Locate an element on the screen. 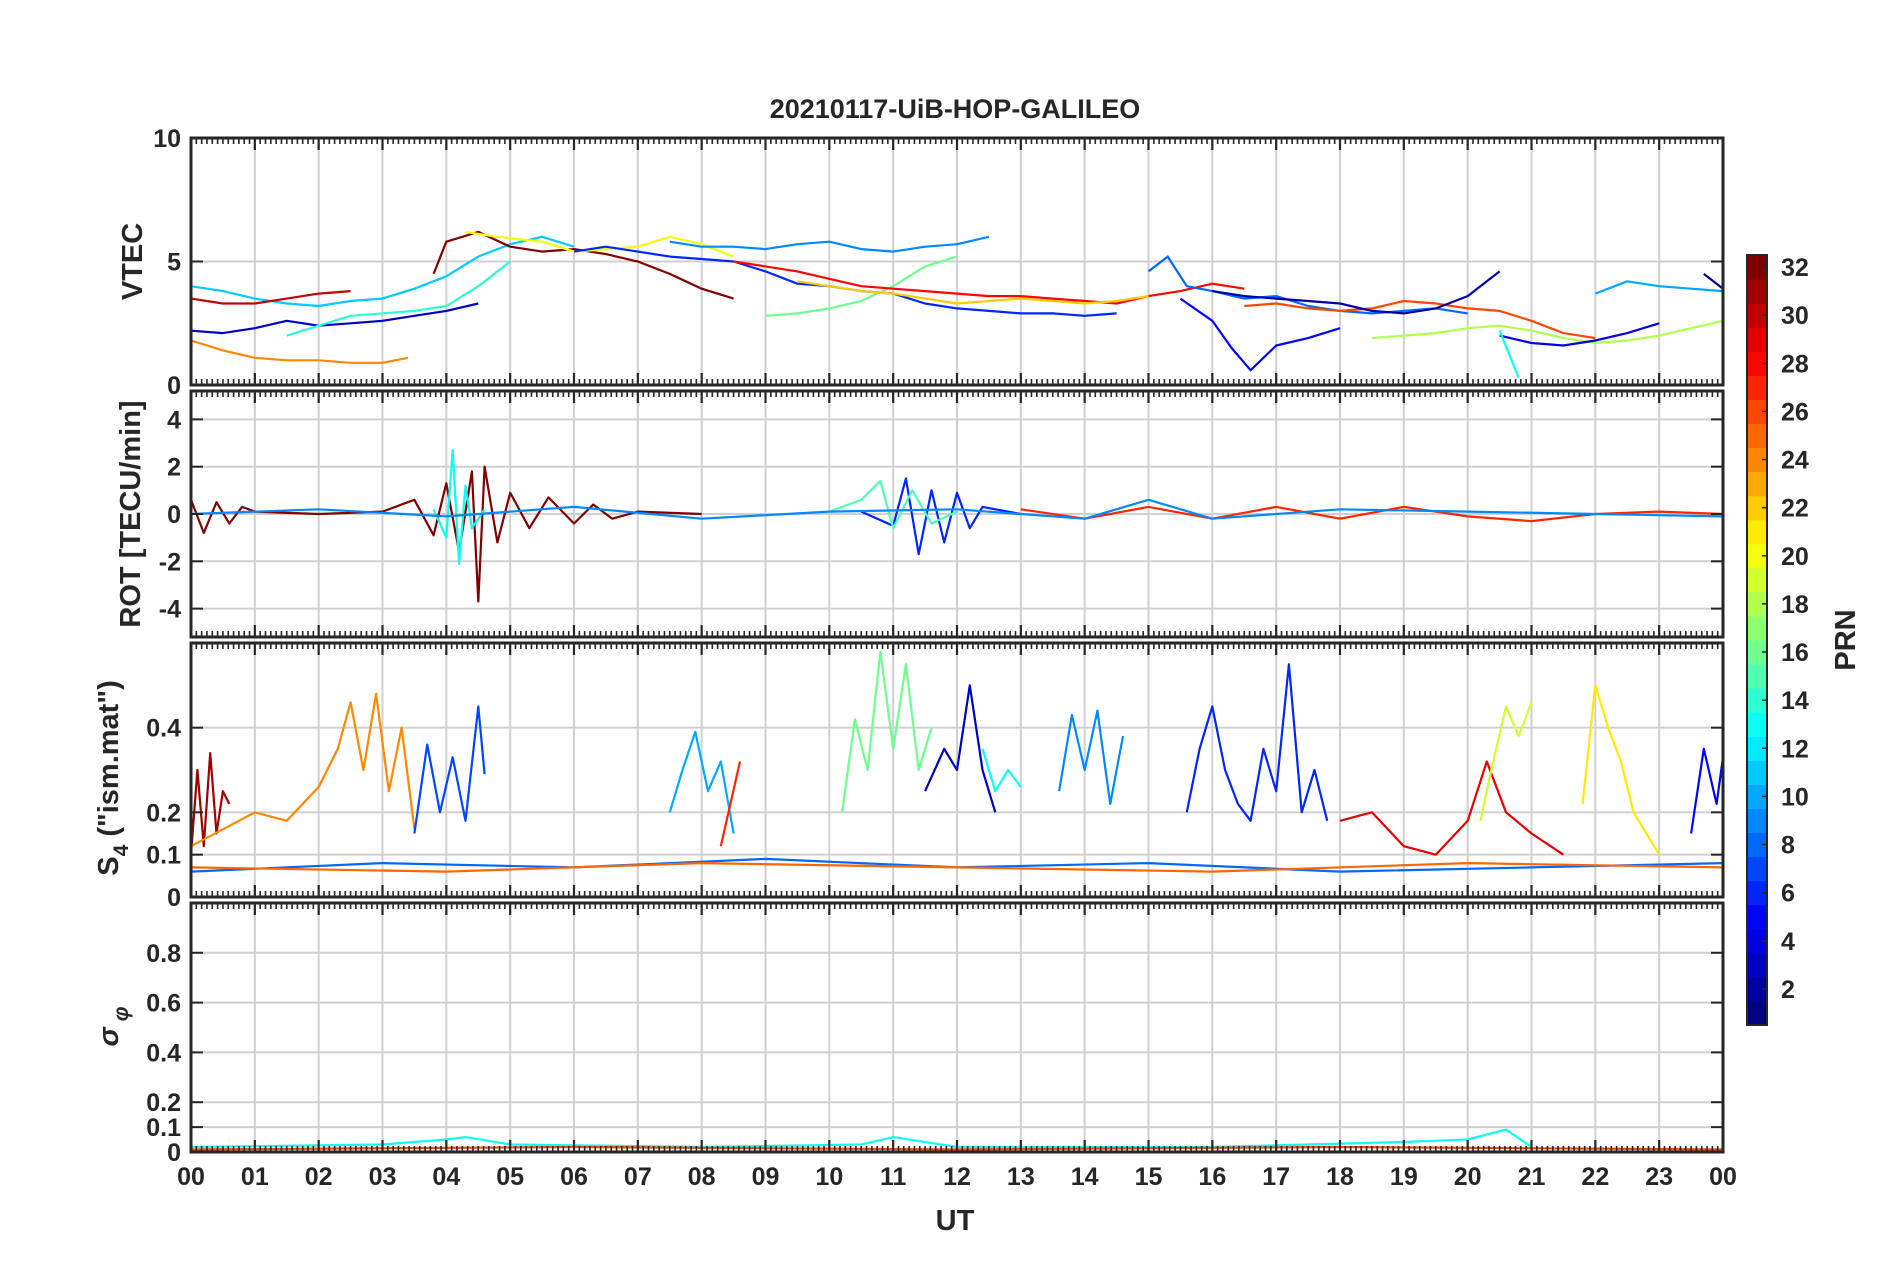  chart-title: 20210117-UiB-HOP-GALILEO is located at coordinates (955, 109).